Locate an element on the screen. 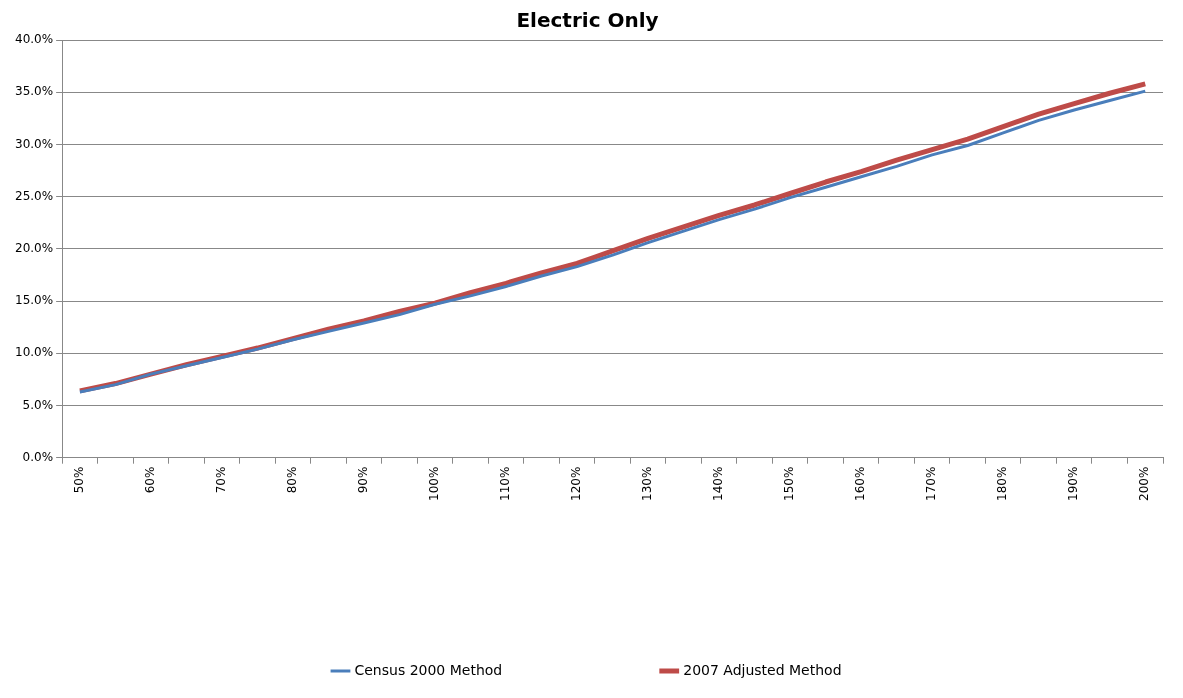 This screenshot has height=698, width=1183. x-tick-label: 180% is located at coordinates (1002, 484).